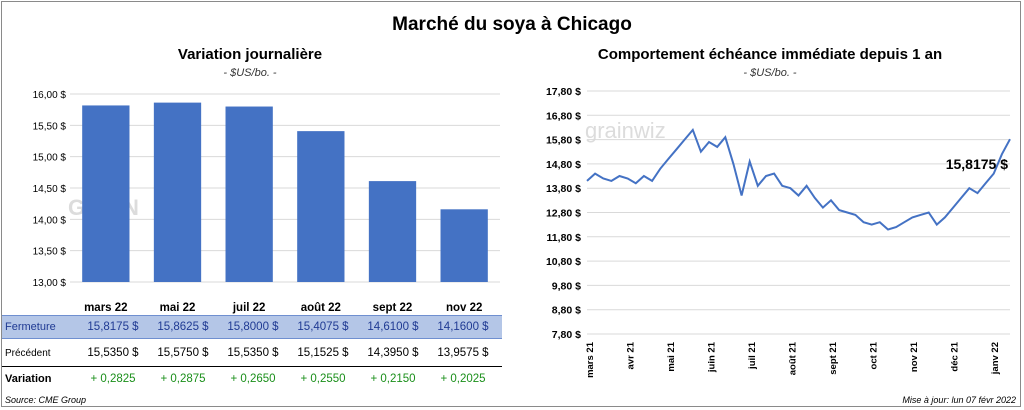  I want to click on x-tick-label: janv 22, so click(995, 358).